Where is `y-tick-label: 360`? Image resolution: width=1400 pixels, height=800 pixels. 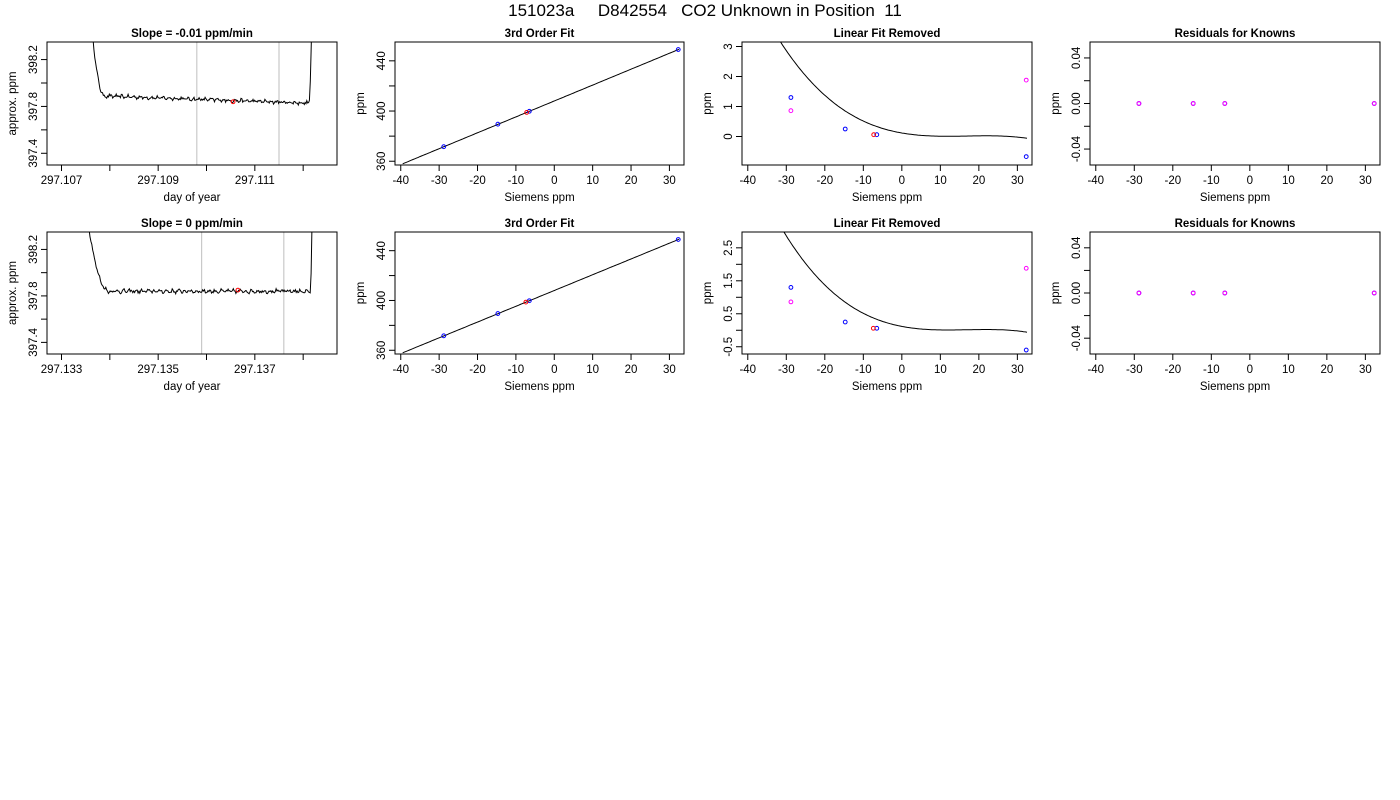
y-tick-label: 360 is located at coordinates (382, 161).